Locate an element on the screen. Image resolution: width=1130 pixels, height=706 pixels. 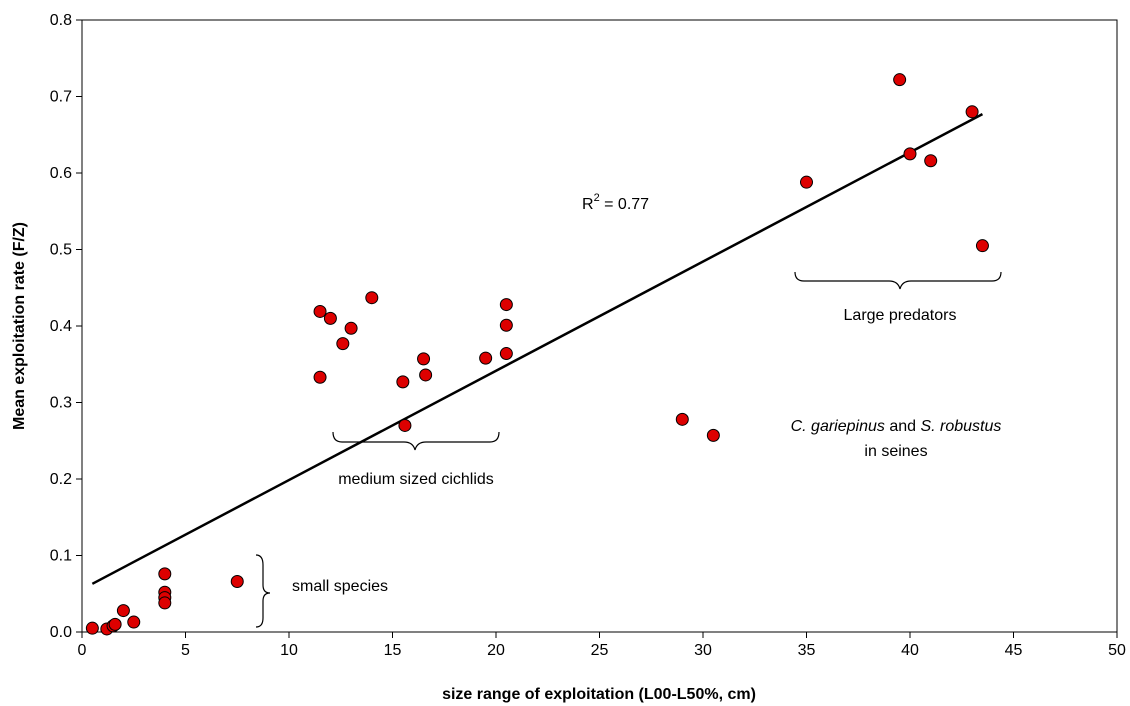
y-tick-label: 0.0 is located at coordinates (61, 632).